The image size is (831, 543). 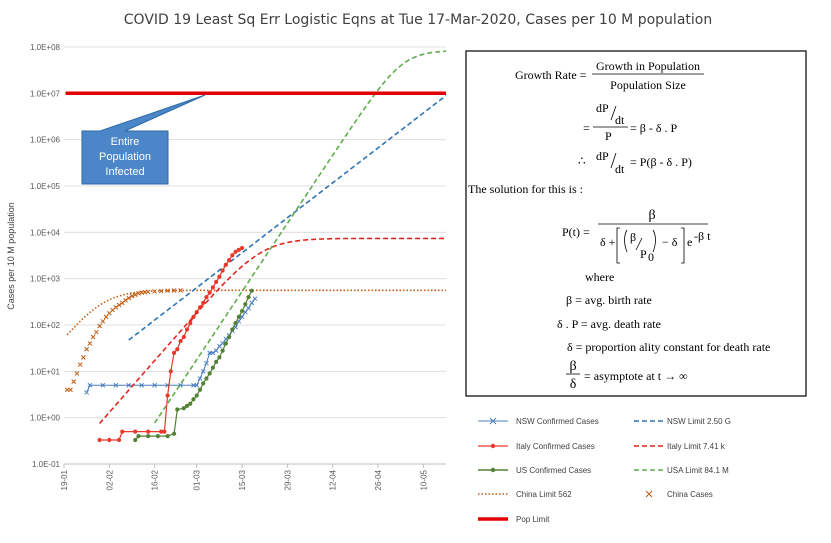 What do you see at coordinates (536, 446) in the screenshot?
I see `legend-item-italy-confirmed: Italy Confirmed Cases` at bounding box center [536, 446].